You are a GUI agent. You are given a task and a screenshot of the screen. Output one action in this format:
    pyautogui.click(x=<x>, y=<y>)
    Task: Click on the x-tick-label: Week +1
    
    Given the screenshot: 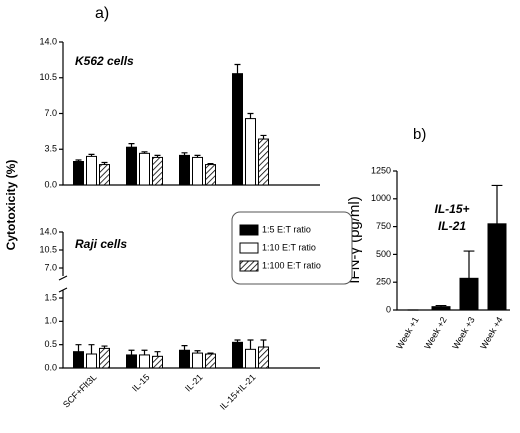 What is the action you would take?
    pyautogui.click(x=407, y=333)
    